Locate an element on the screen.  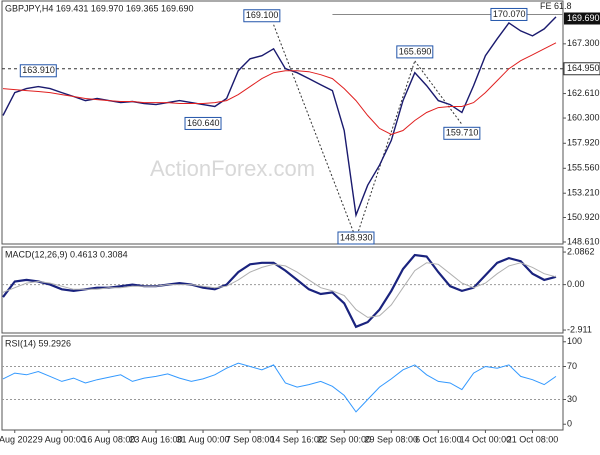
y-tick-label: 148.610 is located at coordinates (583, 241).